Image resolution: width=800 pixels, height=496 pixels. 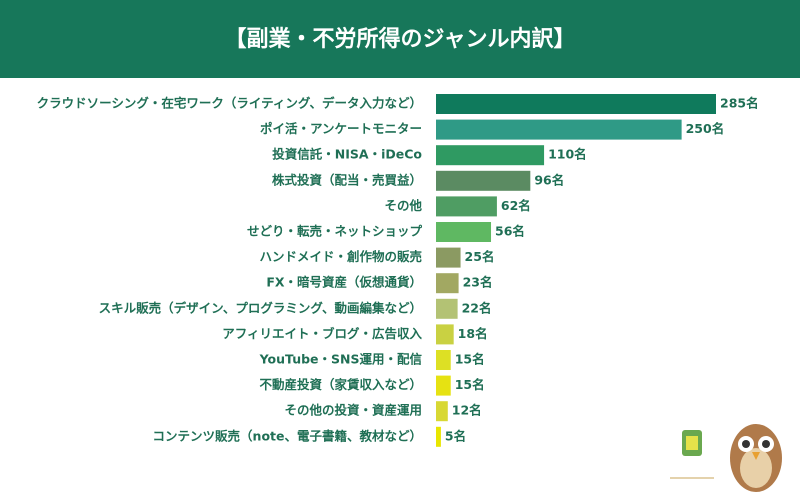 I want to click on category-label: FX・暗号資産（仮想通貨）, so click(x=344, y=282).